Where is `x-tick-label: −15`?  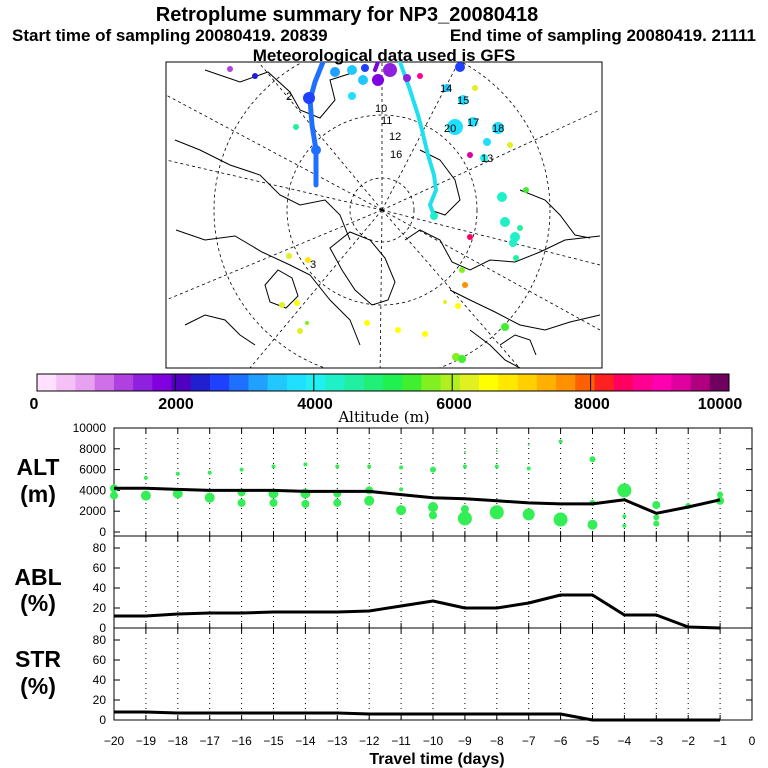
x-tick-label: −15 is located at coordinates (273, 741).